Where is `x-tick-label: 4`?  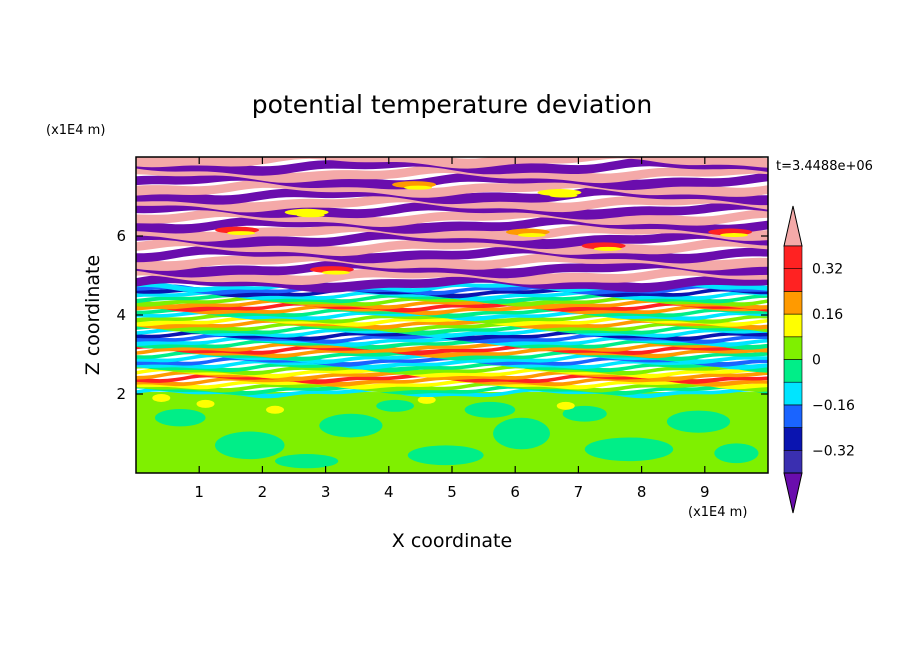 x-tick-label: 4 is located at coordinates (389, 492).